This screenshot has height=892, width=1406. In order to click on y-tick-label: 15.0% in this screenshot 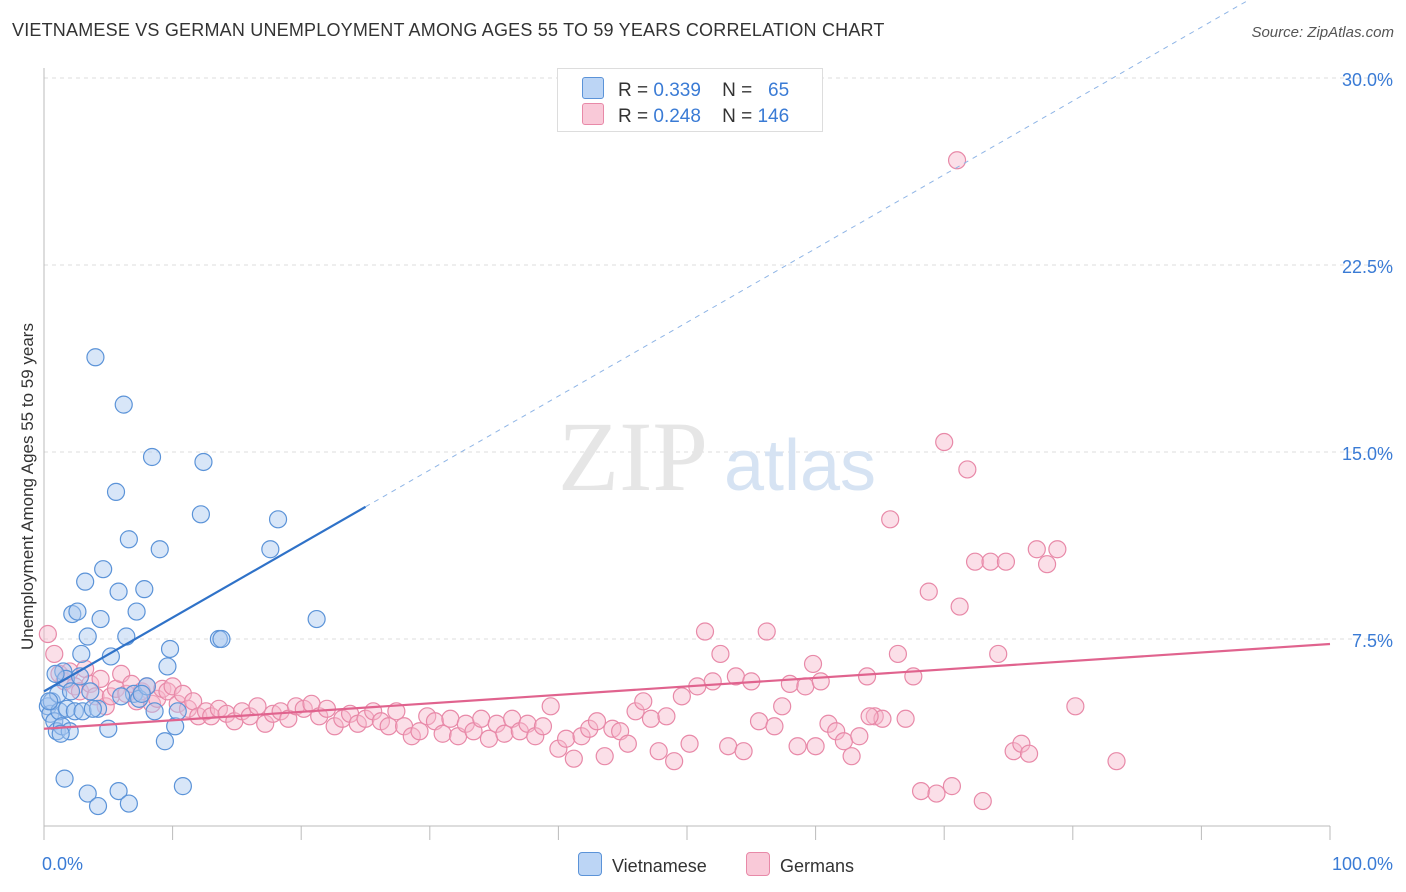, I will do `click(1367, 454)`.